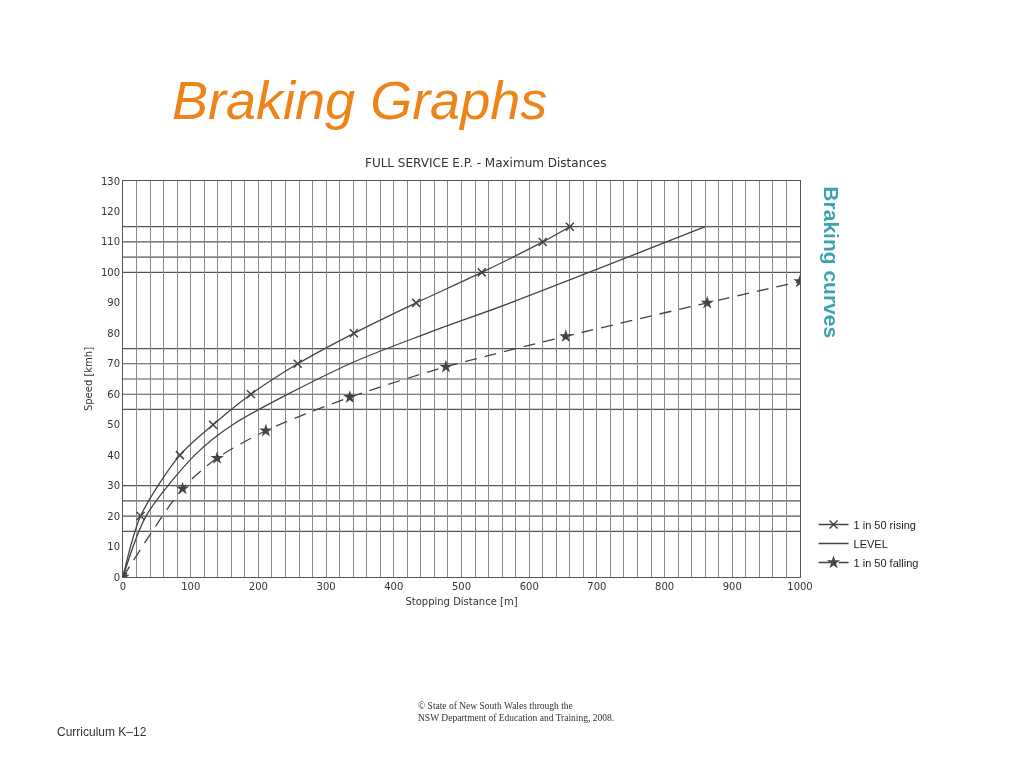  What do you see at coordinates (113, 394) in the screenshot?
I see `y-tick-label: 60` at bounding box center [113, 394].